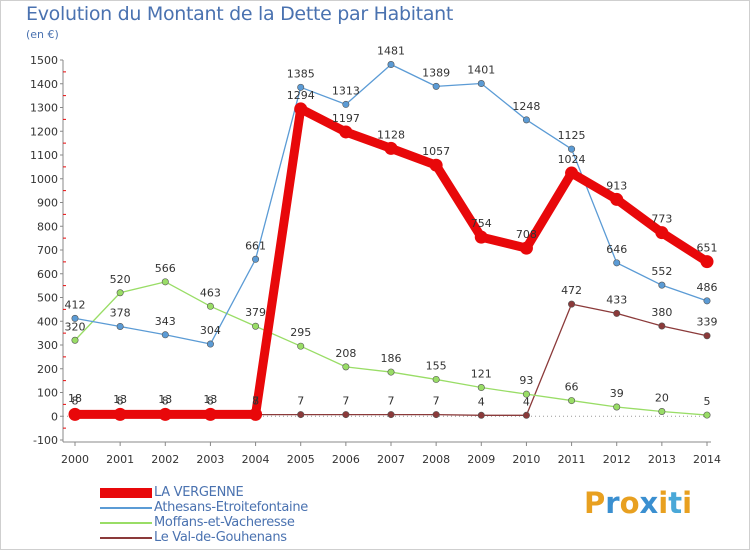 Image resolution: width=750 pixels, height=550 pixels. I want to click on y-tick-label: 1000, so click(44, 179).